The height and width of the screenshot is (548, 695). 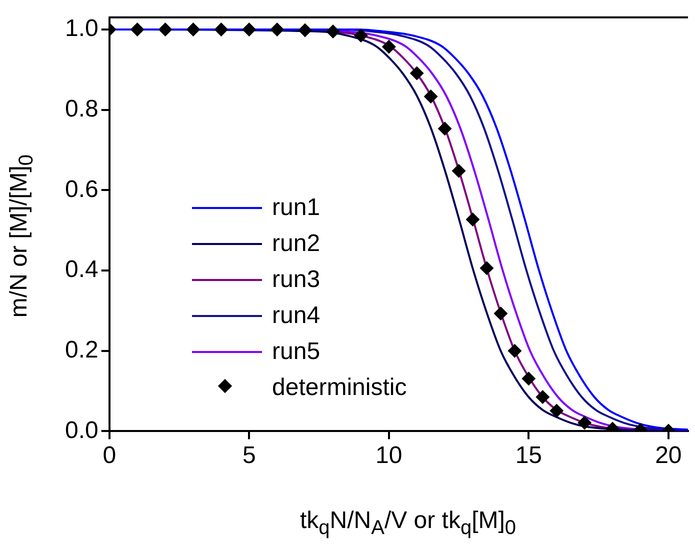 I want to click on y-tick-label: 0.6, so click(x=81, y=189).